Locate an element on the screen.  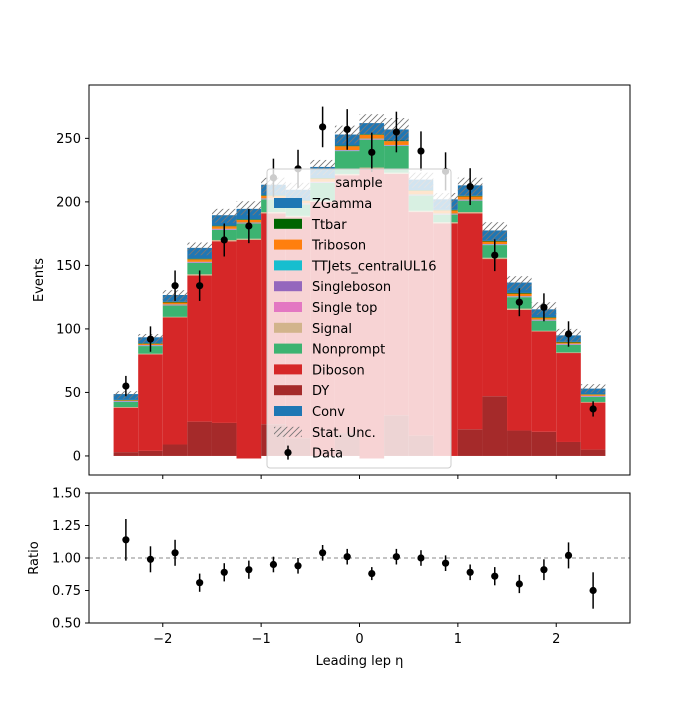
ratio-xtick-label: 1 is located at coordinates (458, 639).